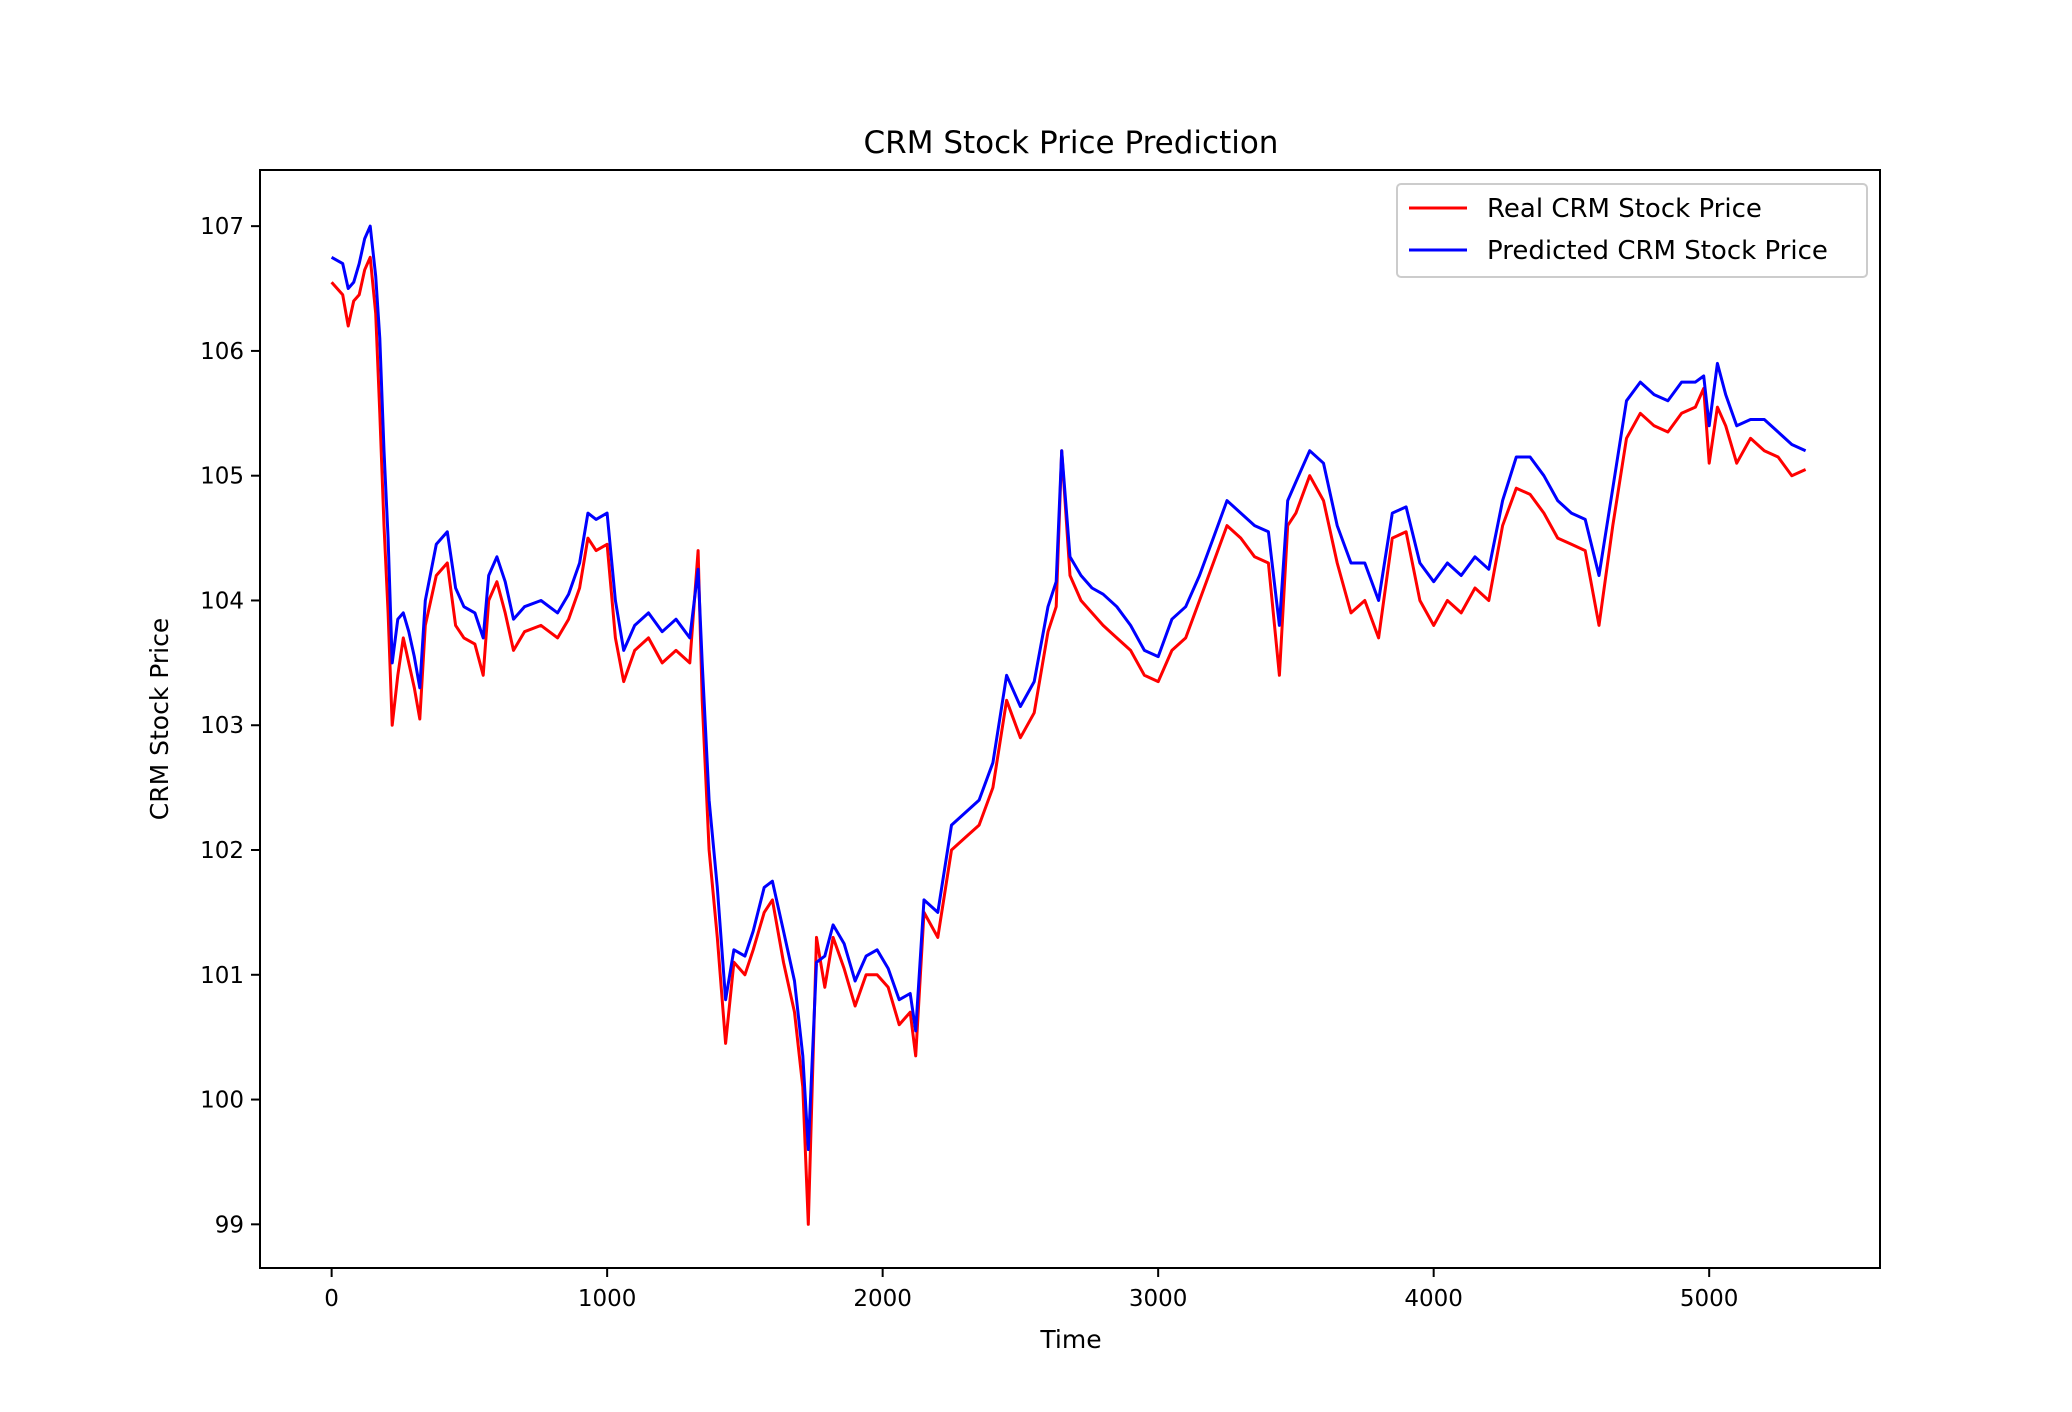 The width and height of the screenshot is (2072, 1412). Describe the element at coordinates (1624, 209) in the screenshot. I see `legend-label-real: Real CRM Stock Price` at that location.